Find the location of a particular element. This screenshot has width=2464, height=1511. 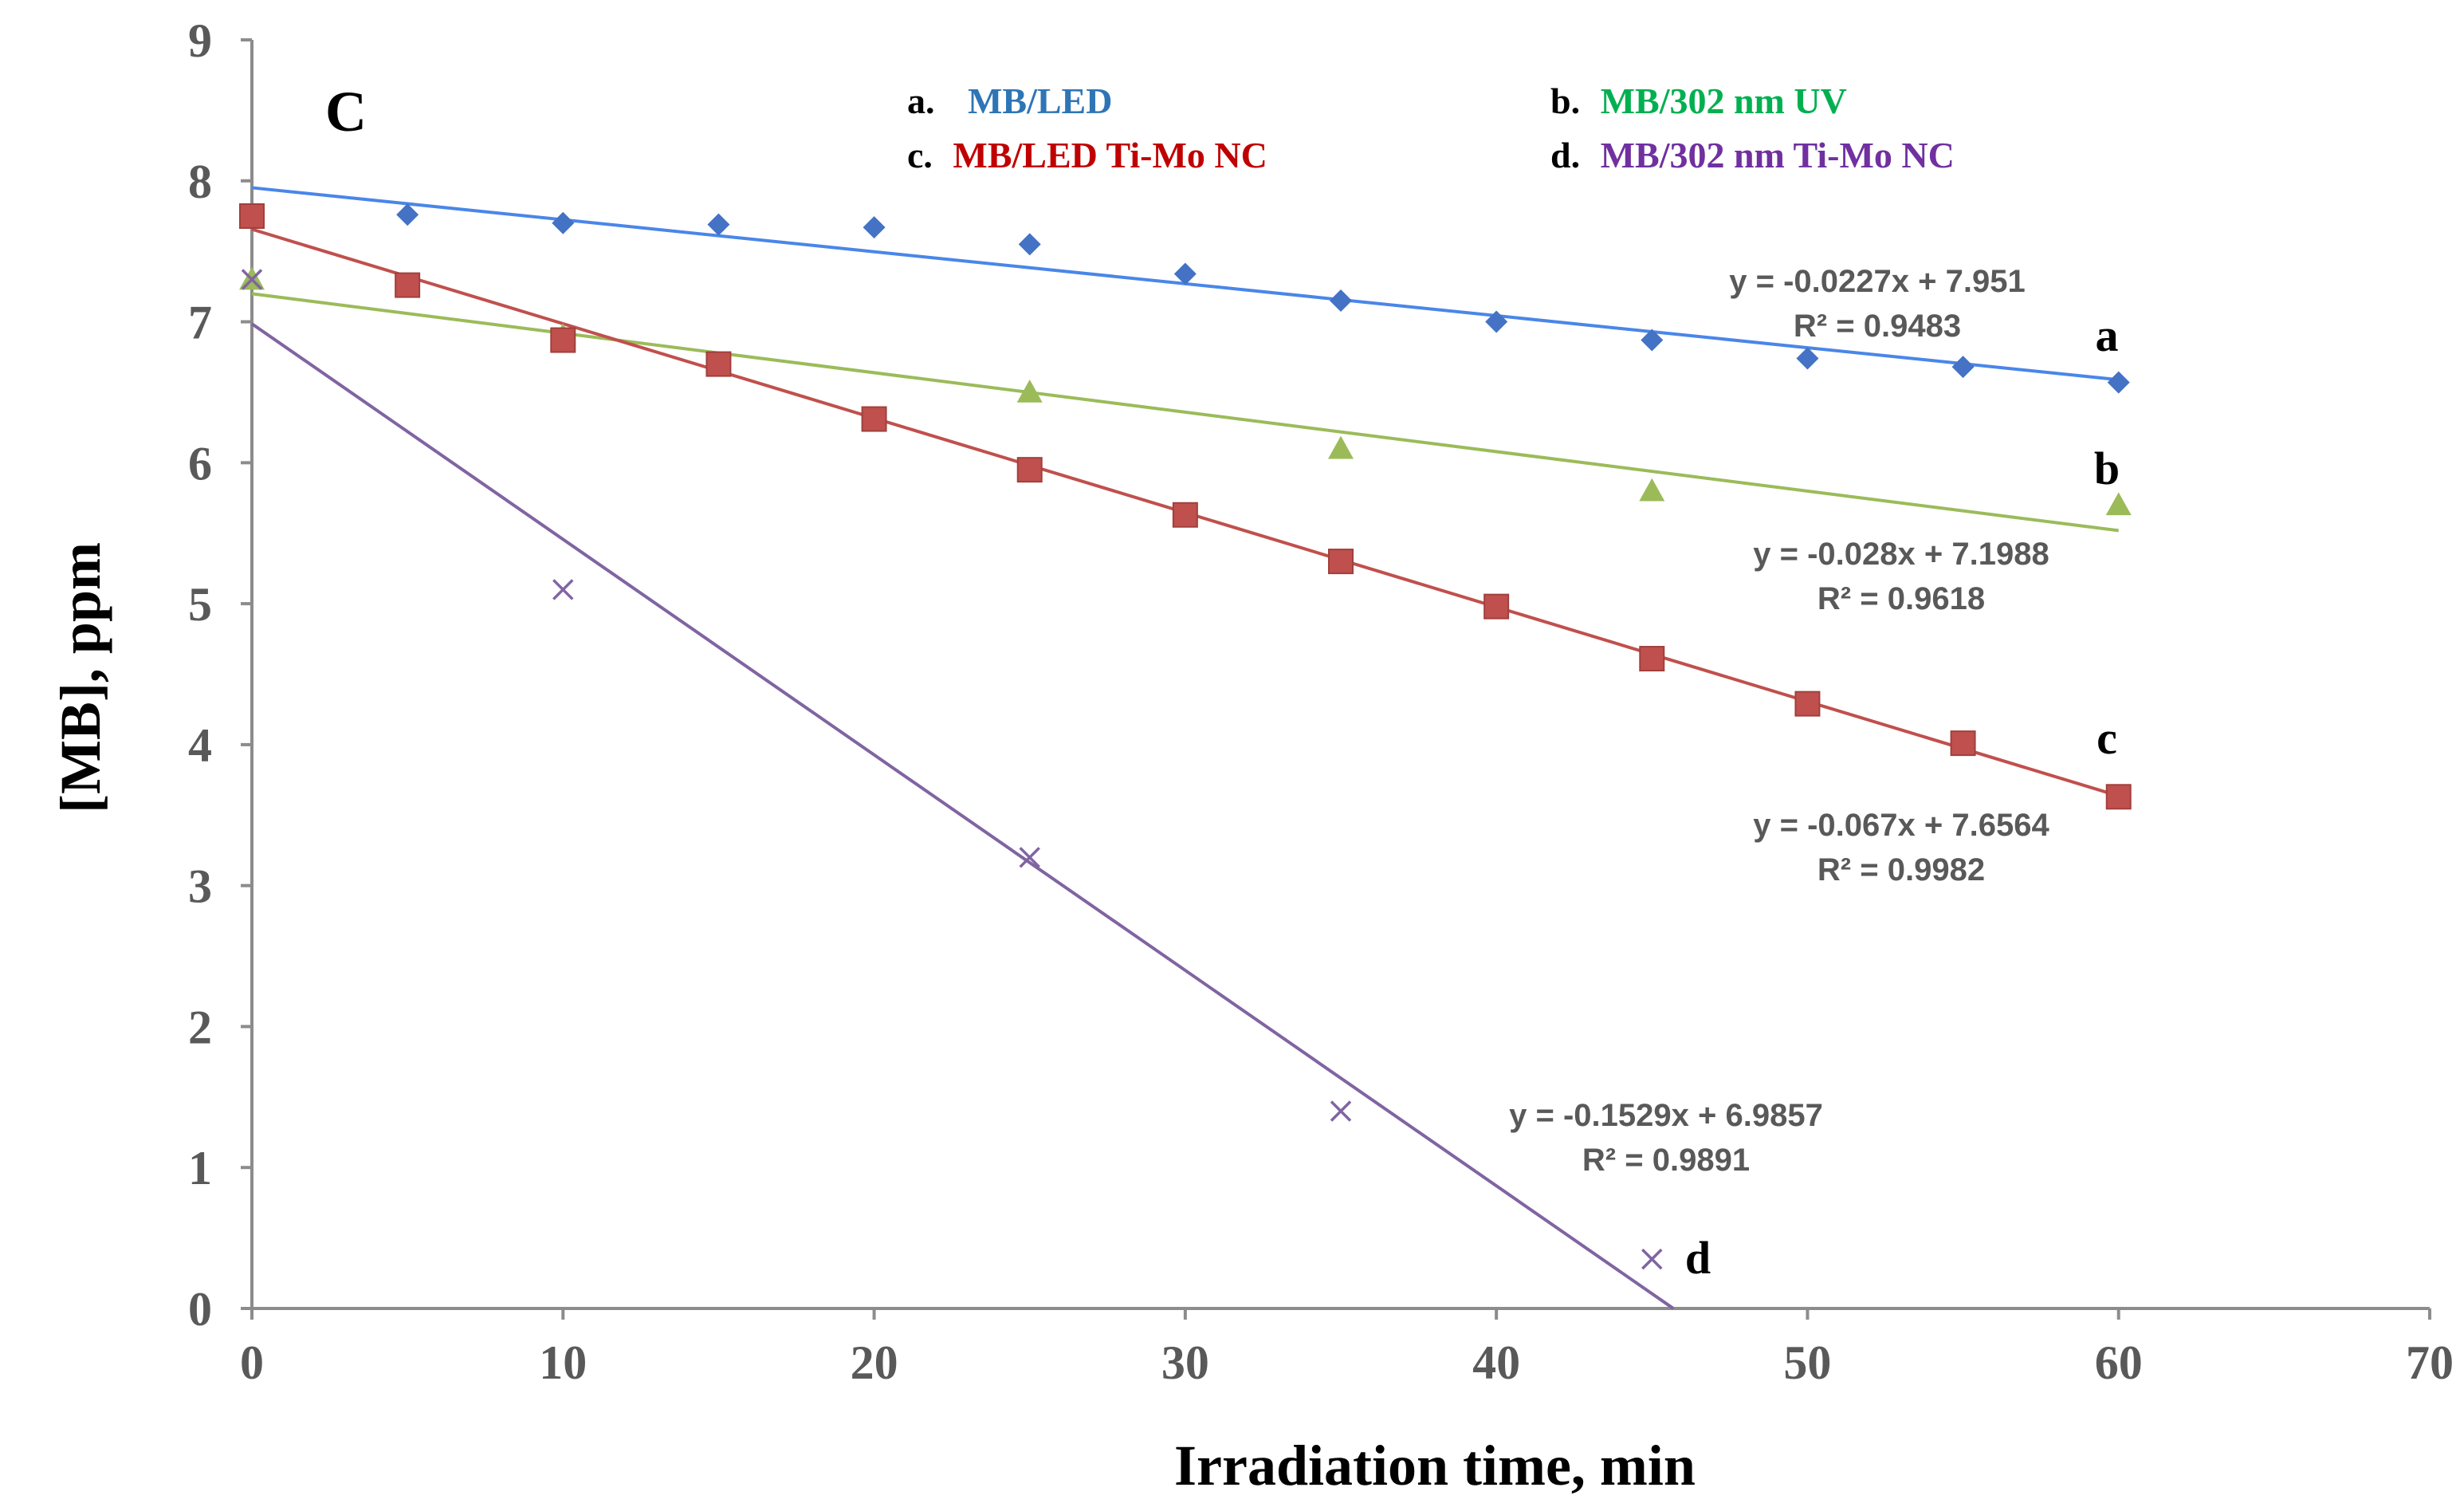

y-tick-label: 3 is located at coordinates (200, 886).